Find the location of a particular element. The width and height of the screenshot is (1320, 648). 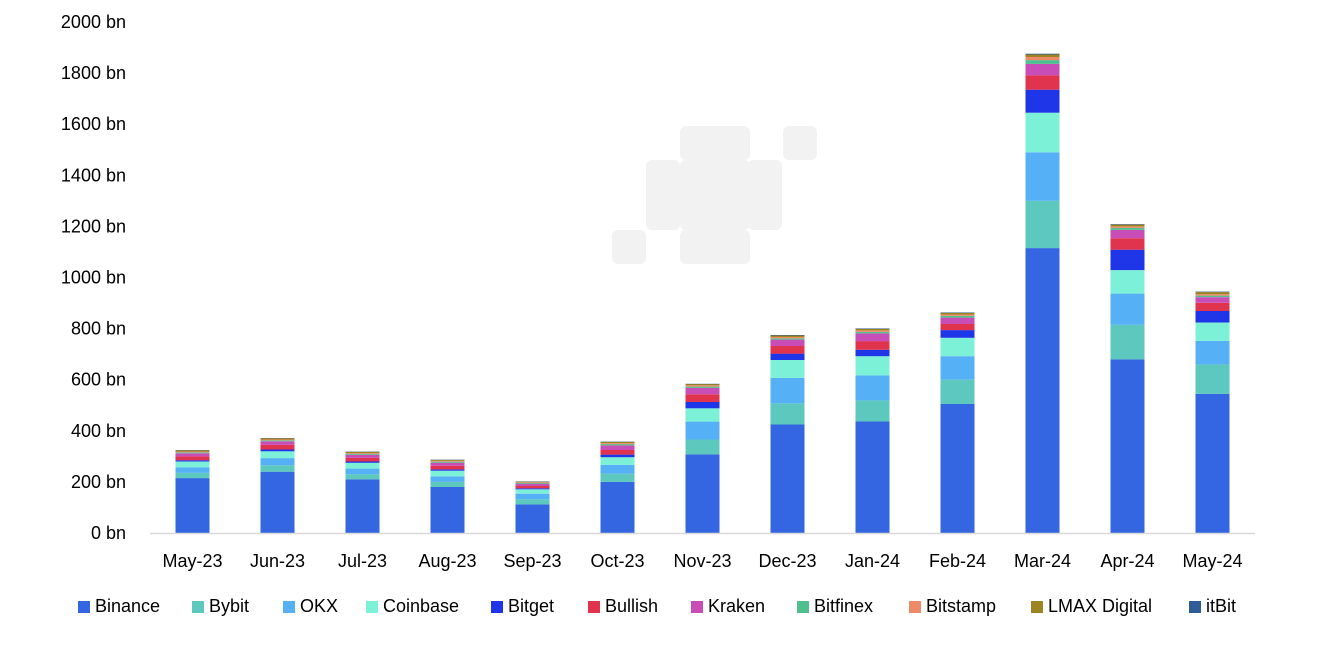

x-tick-label: Jul-23 is located at coordinates (362, 561).